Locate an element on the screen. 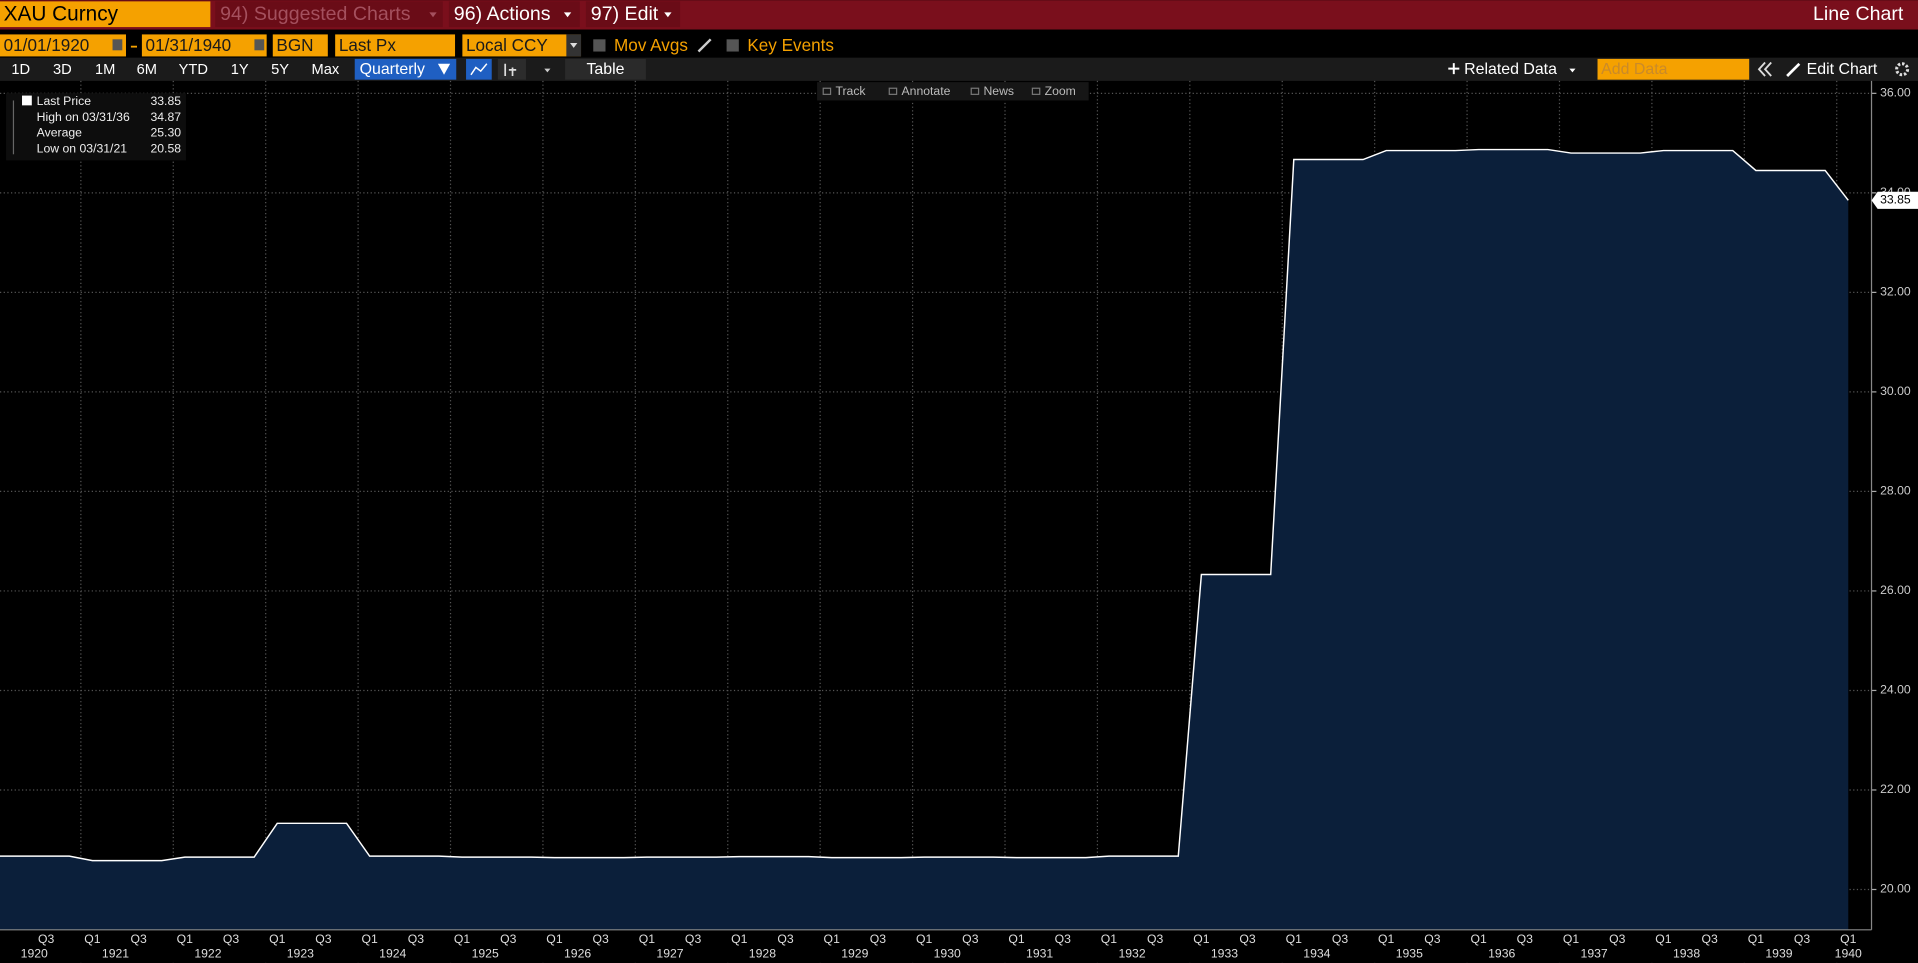  frequency-box is located at coordinates (405, 69).